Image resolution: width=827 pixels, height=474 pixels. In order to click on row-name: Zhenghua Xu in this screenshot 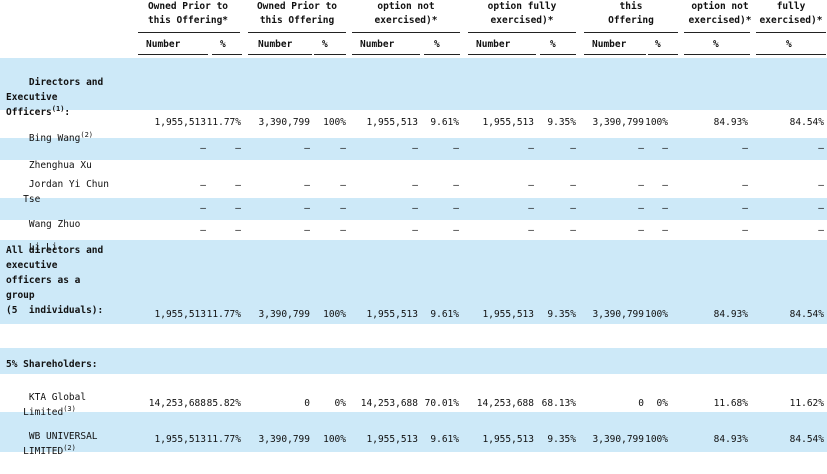, I will do `click(60, 165)`.